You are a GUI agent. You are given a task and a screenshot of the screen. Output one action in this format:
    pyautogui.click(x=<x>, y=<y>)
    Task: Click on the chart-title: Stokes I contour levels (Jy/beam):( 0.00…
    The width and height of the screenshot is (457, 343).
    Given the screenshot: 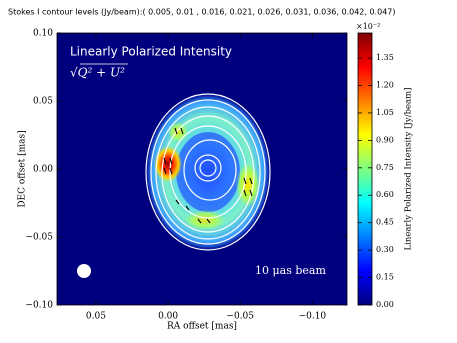 What is the action you would take?
    pyautogui.click(x=202, y=12)
    